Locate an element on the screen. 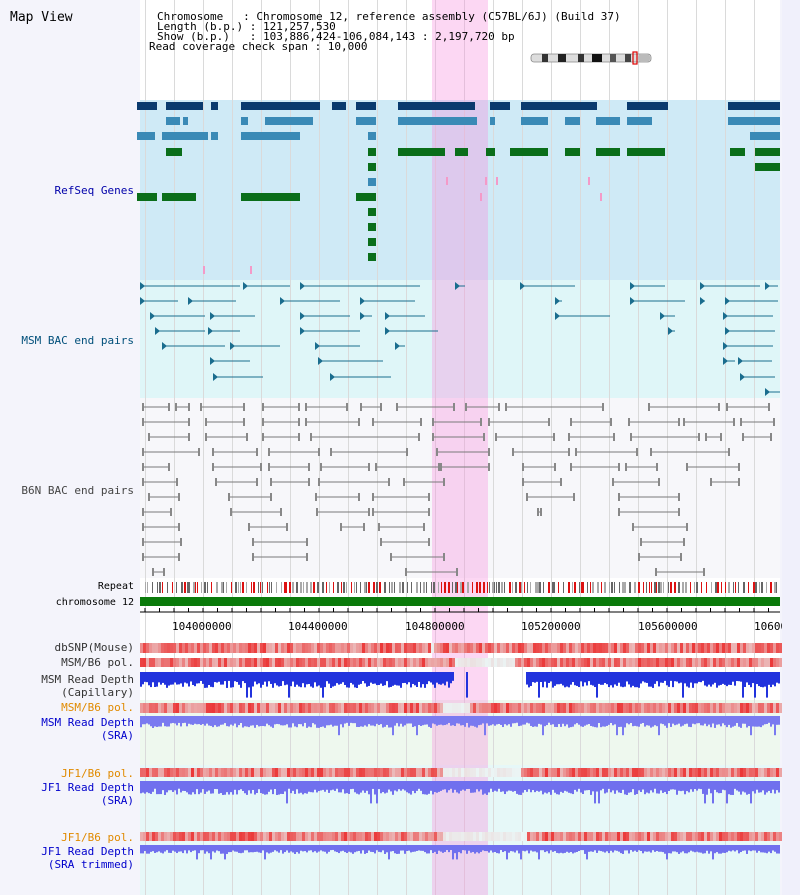 This screenshot has width=800, height=895. track-label-dbsnp: dbSNP(Mouse) is located at coordinates (94, 647).